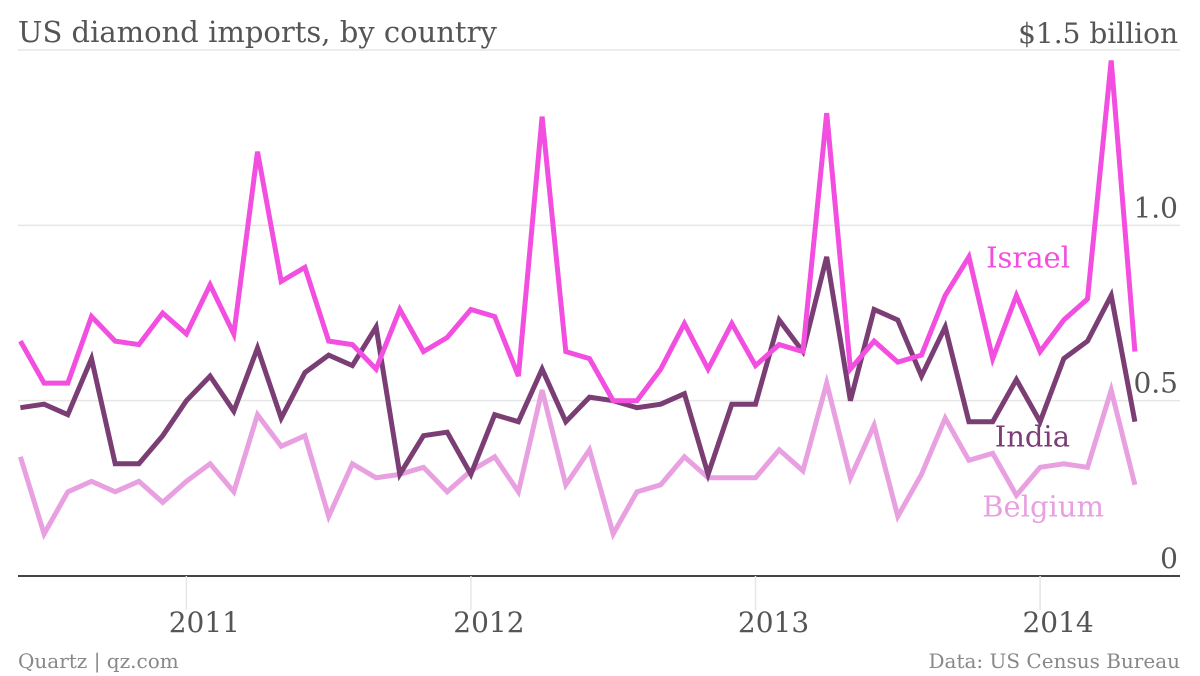 The height and width of the screenshot is (676, 1200). Describe the element at coordinates (98, 661) in the screenshot. I see `source-credit: Quartz | qz.com` at that location.